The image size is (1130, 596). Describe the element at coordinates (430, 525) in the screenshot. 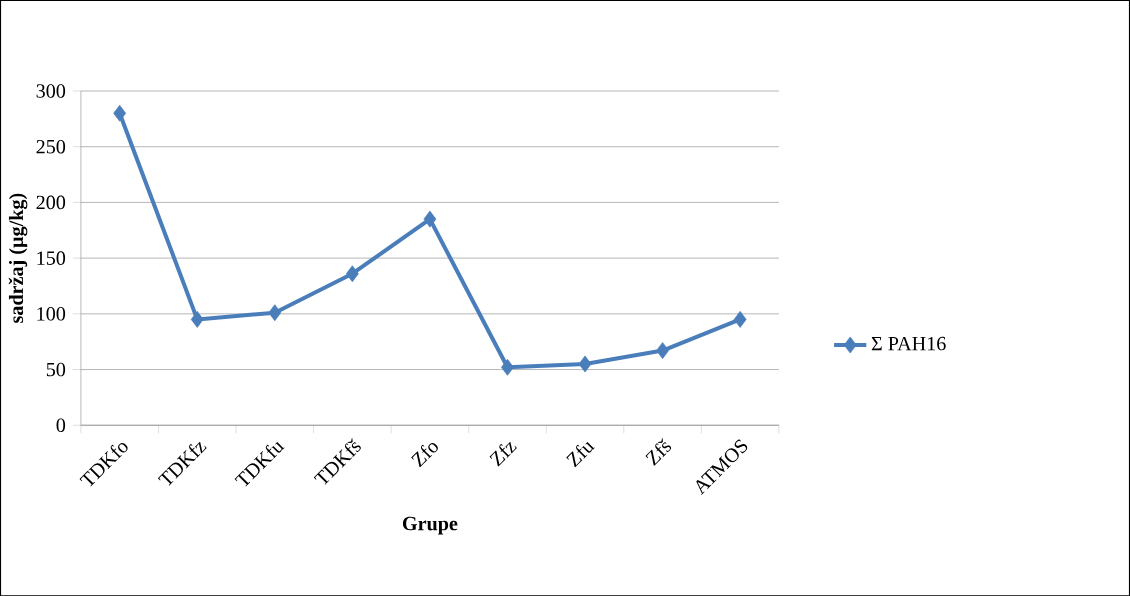

I see `x-axis-title: Grupe` at that location.